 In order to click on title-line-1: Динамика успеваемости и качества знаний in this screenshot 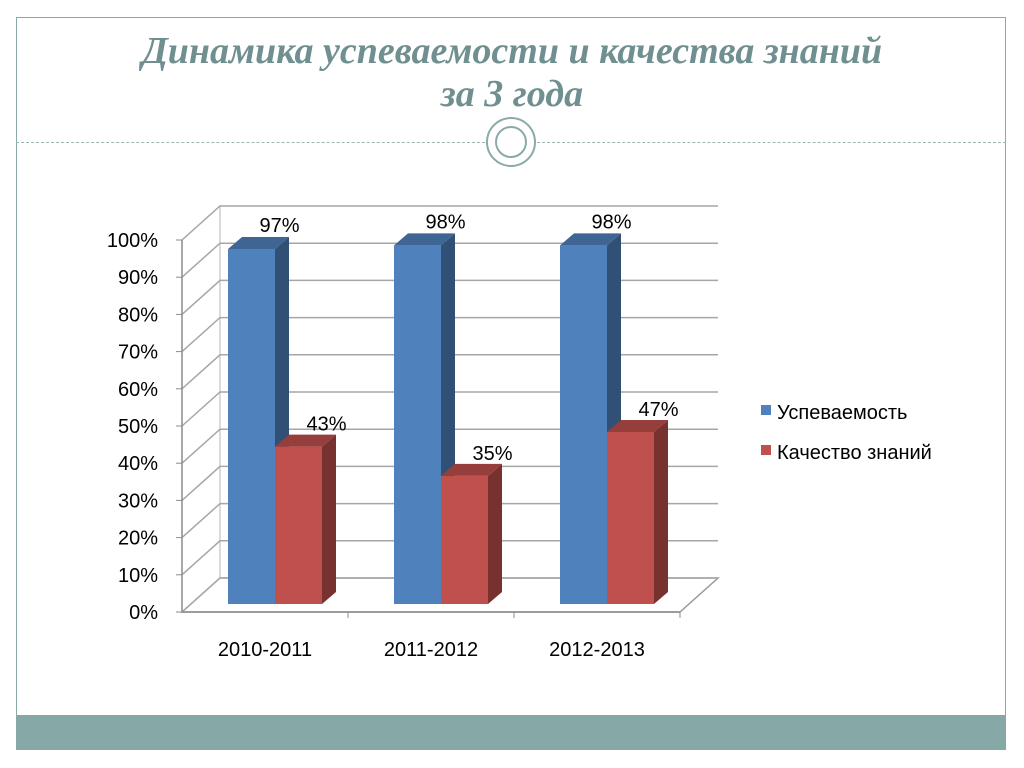, I will do `click(512, 51)`.